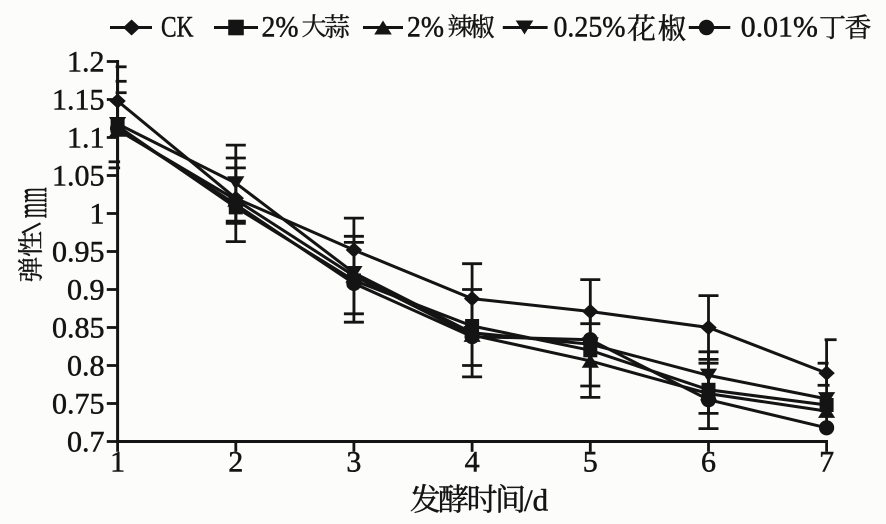 This screenshot has width=886, height=524. I want to click on svg-text: 0.01%, so click(779, 27).